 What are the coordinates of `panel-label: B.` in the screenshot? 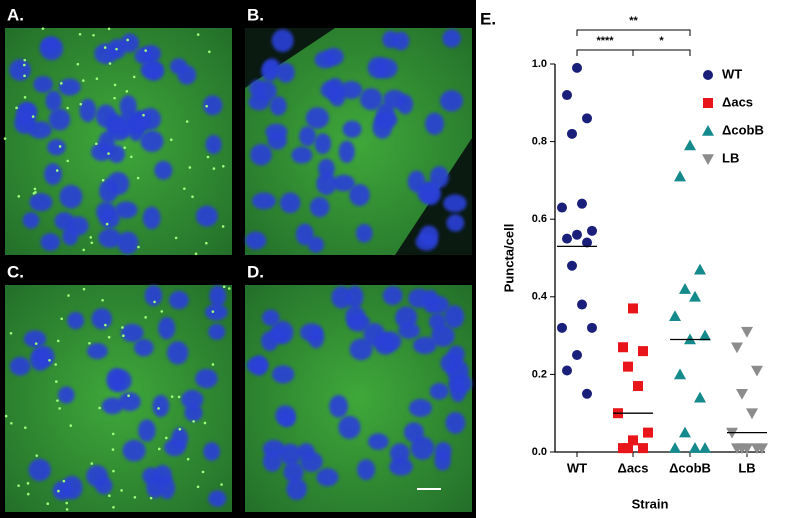 It's located at (255, 14).